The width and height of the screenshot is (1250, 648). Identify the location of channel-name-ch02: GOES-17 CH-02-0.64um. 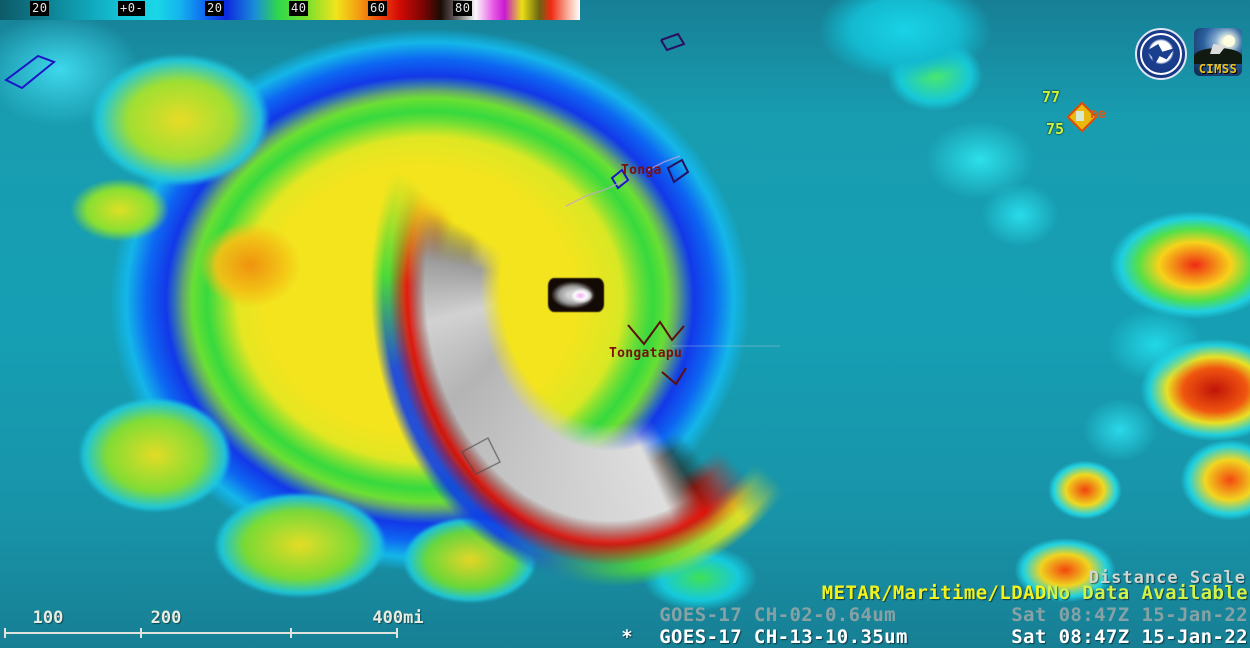
(777, 615).